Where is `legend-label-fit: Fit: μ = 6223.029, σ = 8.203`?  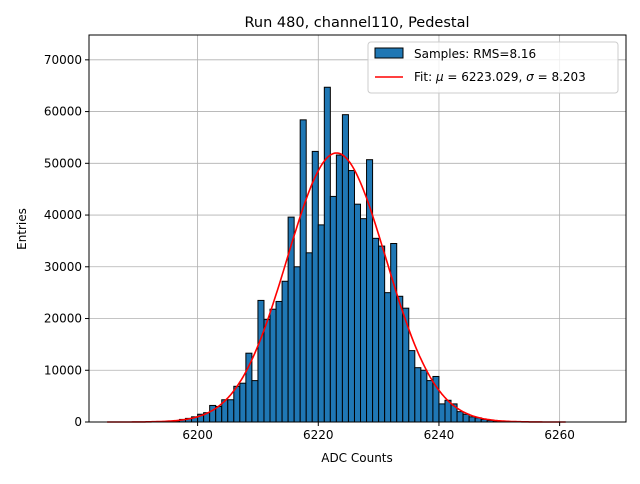
legend-label-fit: Fit: μ = 6223.029, σ = 8.203 is located at coordinates (500, 77).